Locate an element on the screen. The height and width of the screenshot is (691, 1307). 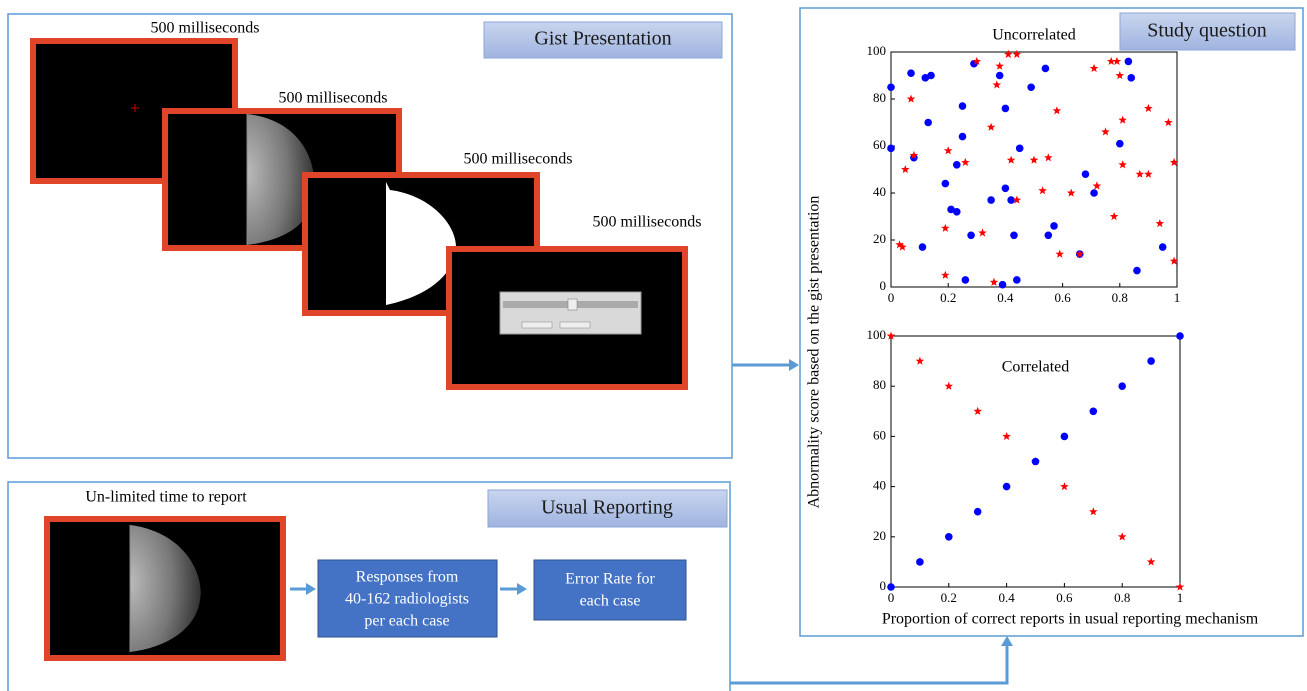
frame-label: Un-limited time to report is located at coordinates (166, 497).